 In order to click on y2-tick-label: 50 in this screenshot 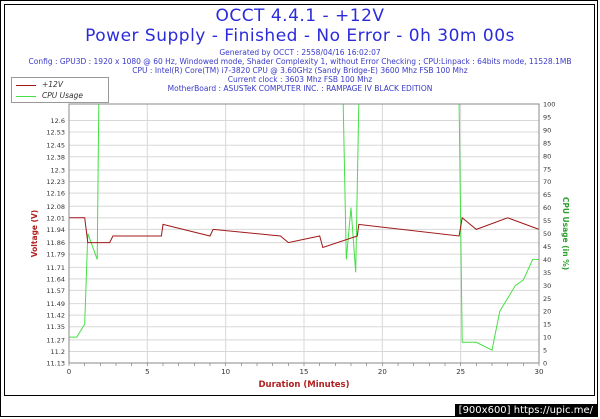, I will do `click(547, 234)`.